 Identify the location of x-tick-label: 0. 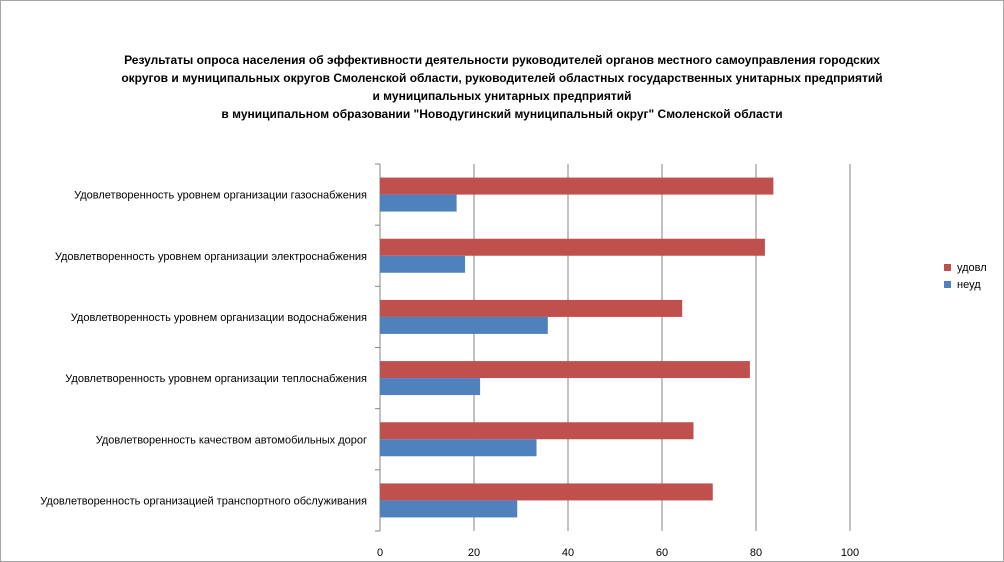
(380, 553).